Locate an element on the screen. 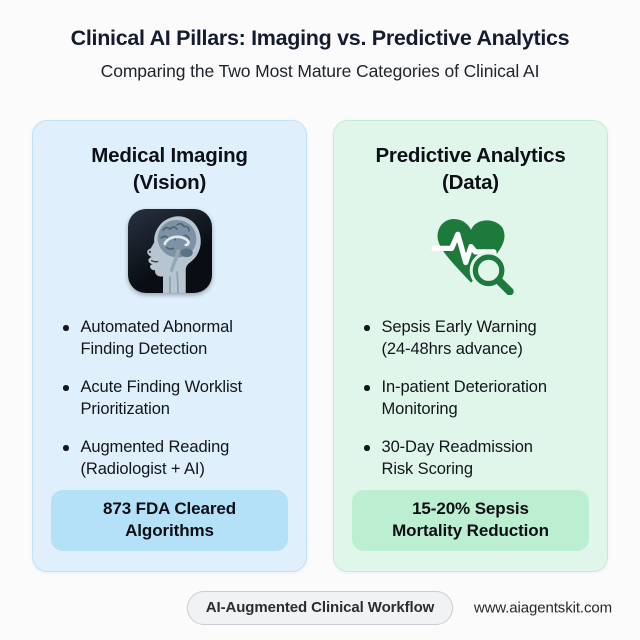 This screenshot has width=640, height=640. bullet-text: 30-Day Readmission is located at coordinates (457, 447).